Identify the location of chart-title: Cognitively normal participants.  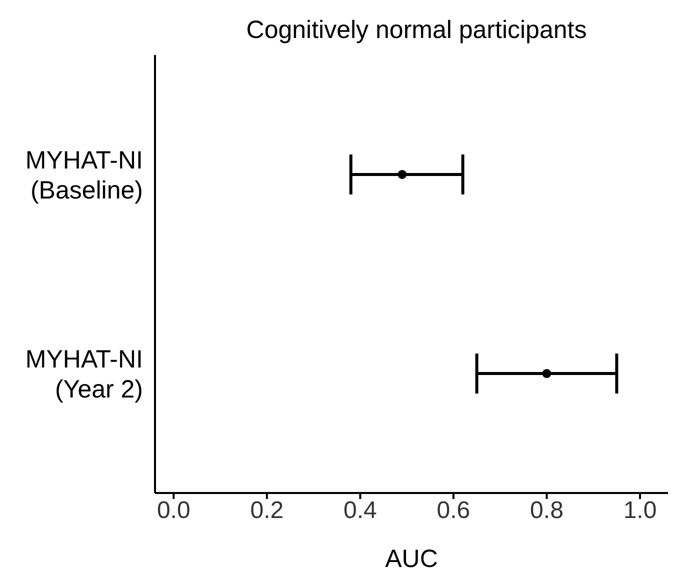
(416, 30).